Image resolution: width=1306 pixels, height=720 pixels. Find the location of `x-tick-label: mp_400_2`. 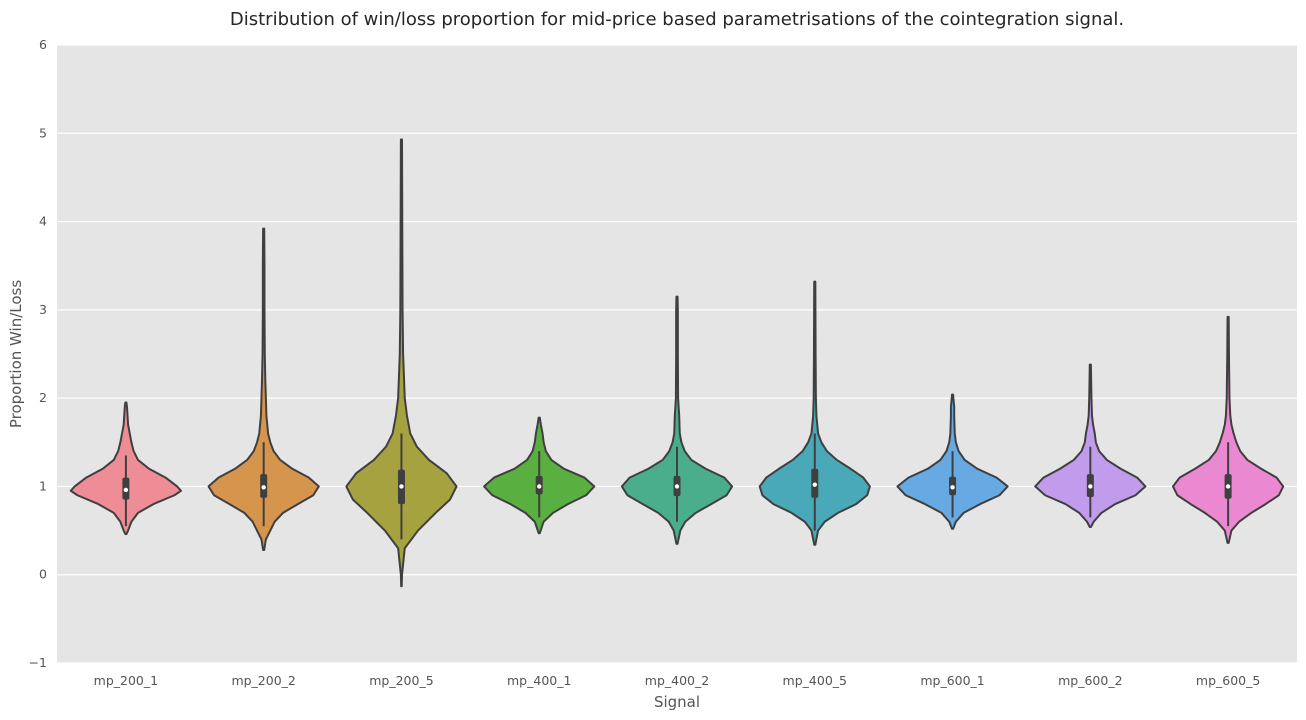

x-tick-label: mp_400_2 is located at coordinates (677, 680).